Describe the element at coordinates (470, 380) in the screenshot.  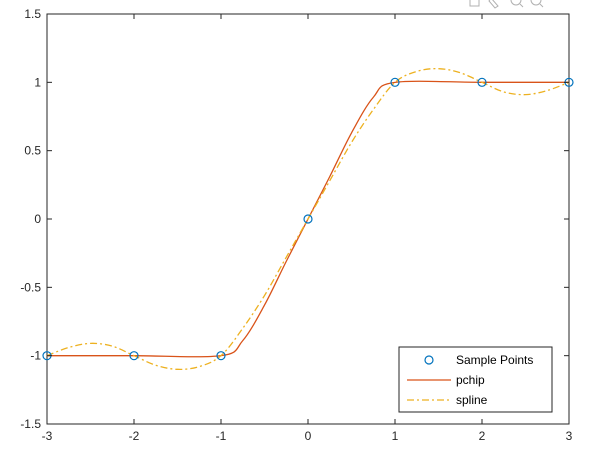
I see `legend-label: pchip` at that location.